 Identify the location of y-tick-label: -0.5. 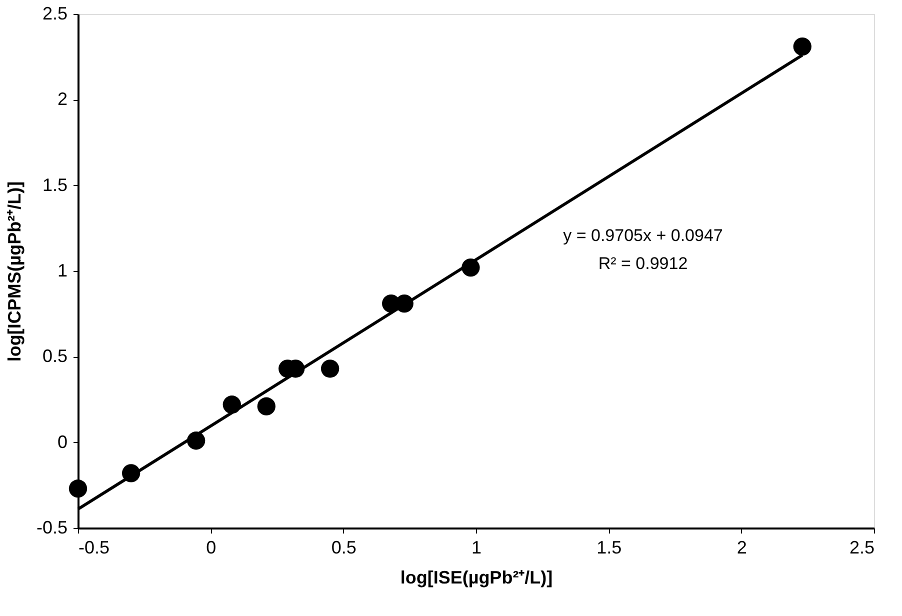
(52, 528).